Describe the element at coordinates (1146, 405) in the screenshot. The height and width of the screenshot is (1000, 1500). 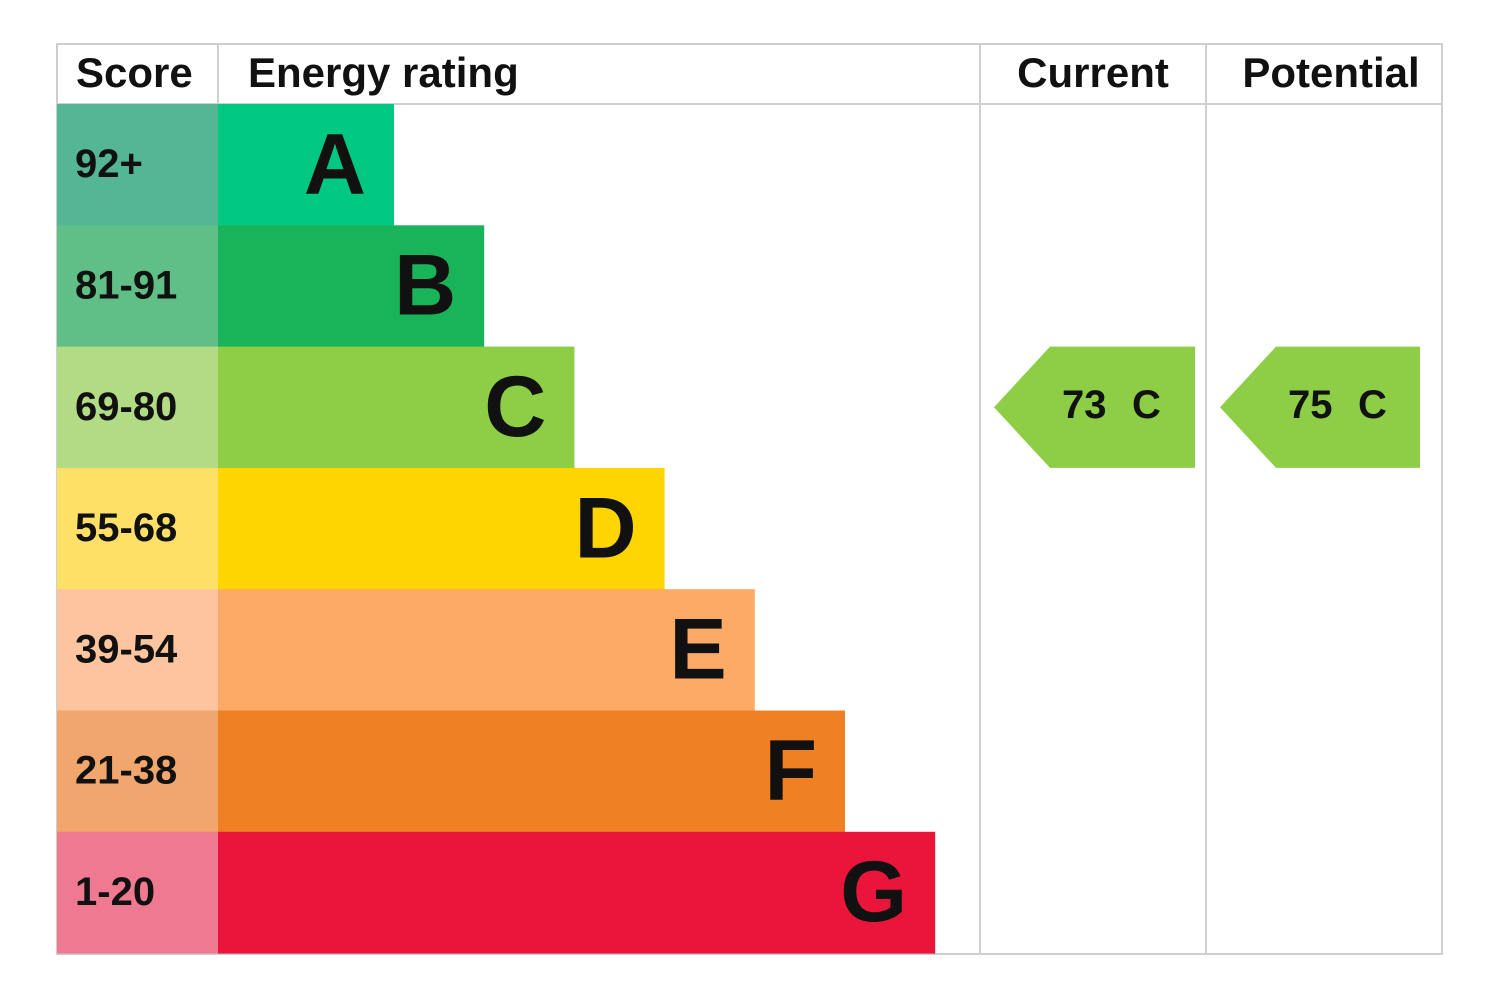
I see `current-letter: C` at that location.